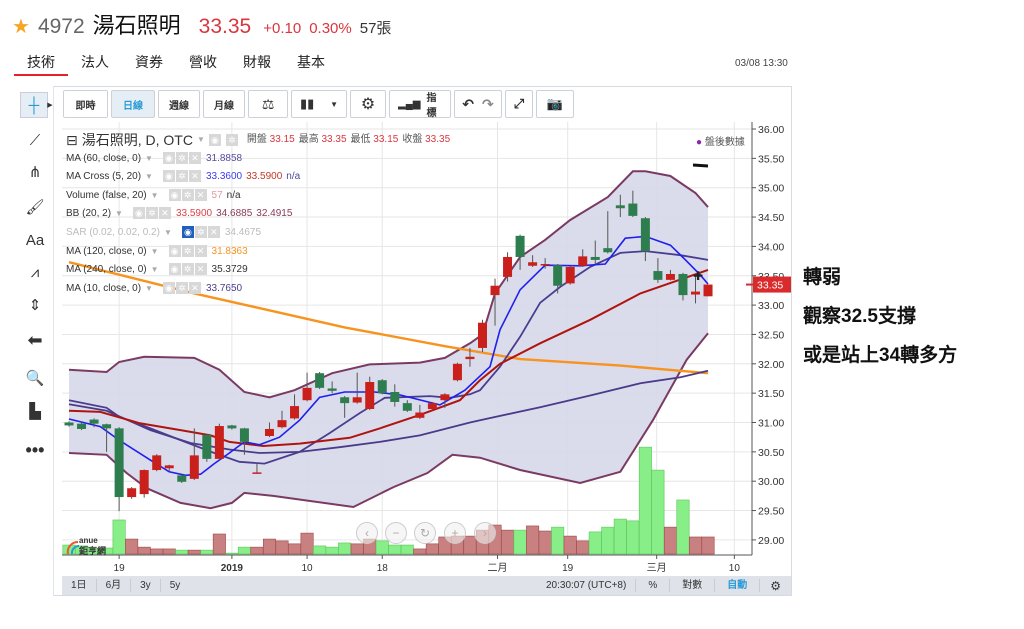  What do you see at coordinates (258, 159) in the screenshot?
I see `study-row: MA (60, close, 0) ▼ ◉ ✲ ✕ 31.8858` at bounding box center [258, 159].